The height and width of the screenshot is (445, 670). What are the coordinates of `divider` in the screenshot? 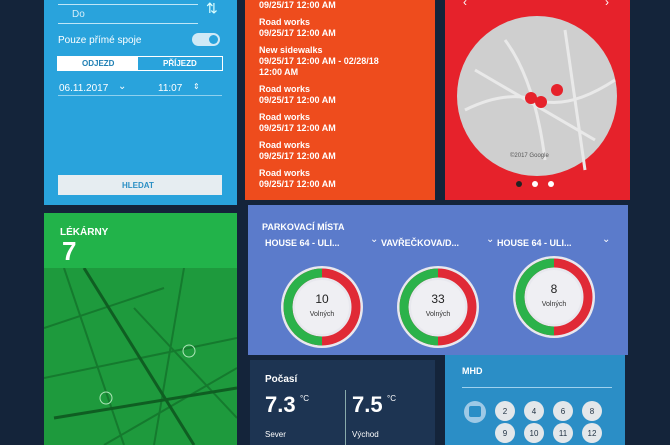 It's located at (140, 95).